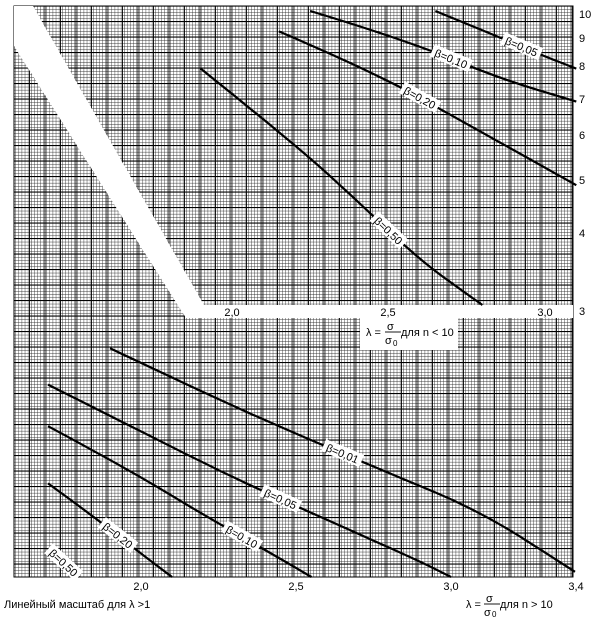 This screenshot has height=617, width=598. Describe the element at coordinates (582, 312) in the screenshot. I see `y-tick-label: 3` at that location.